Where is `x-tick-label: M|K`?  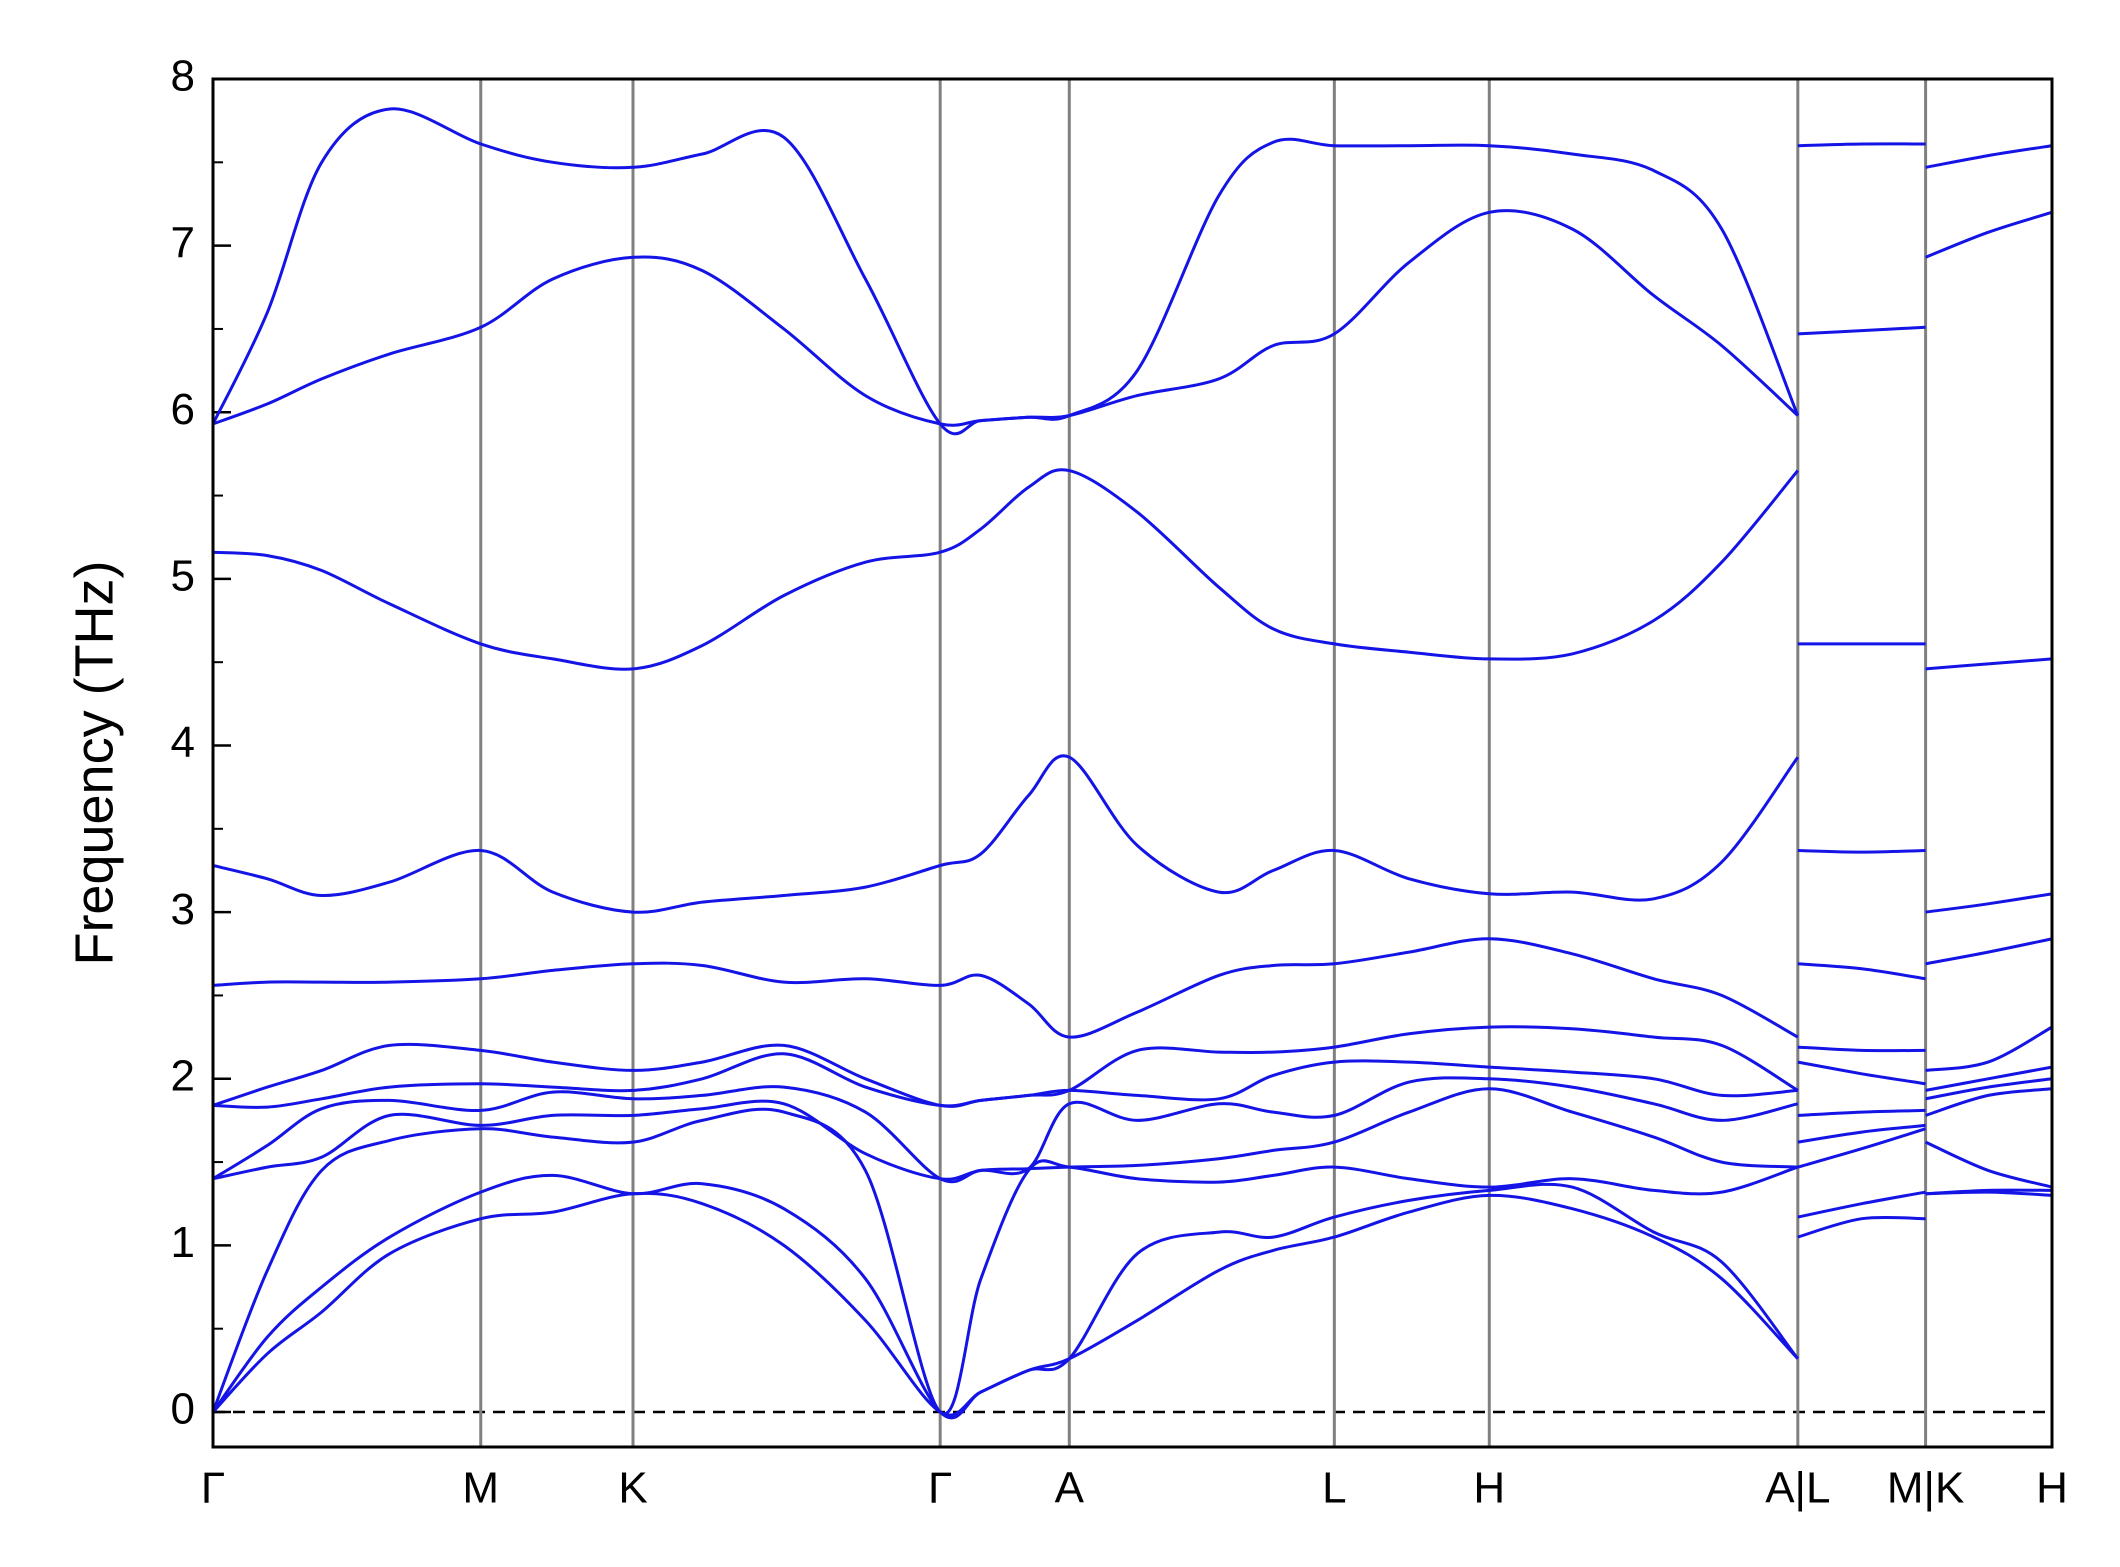 x-tick-label: M|K is located at coordinates (1925, 1488).